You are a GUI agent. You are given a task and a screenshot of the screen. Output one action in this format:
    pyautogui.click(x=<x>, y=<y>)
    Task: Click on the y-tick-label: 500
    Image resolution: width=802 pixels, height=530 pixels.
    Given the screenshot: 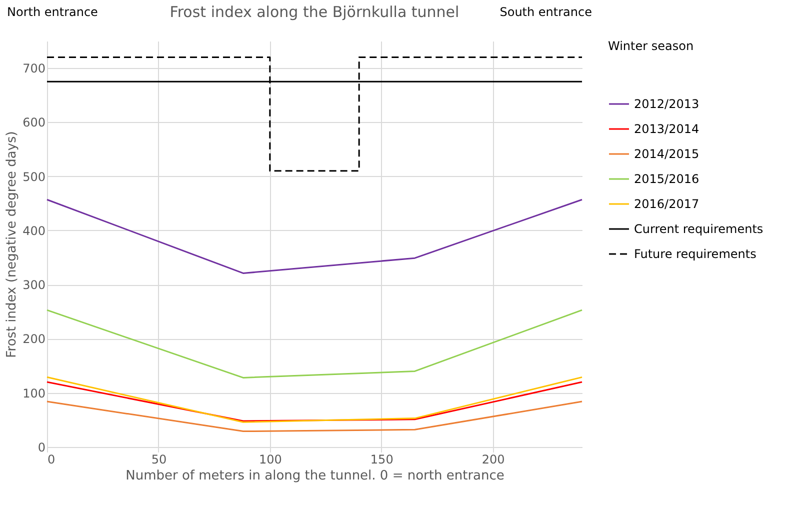 What is the action you would take?
    pyautogui.click(x=34, y=177)
    